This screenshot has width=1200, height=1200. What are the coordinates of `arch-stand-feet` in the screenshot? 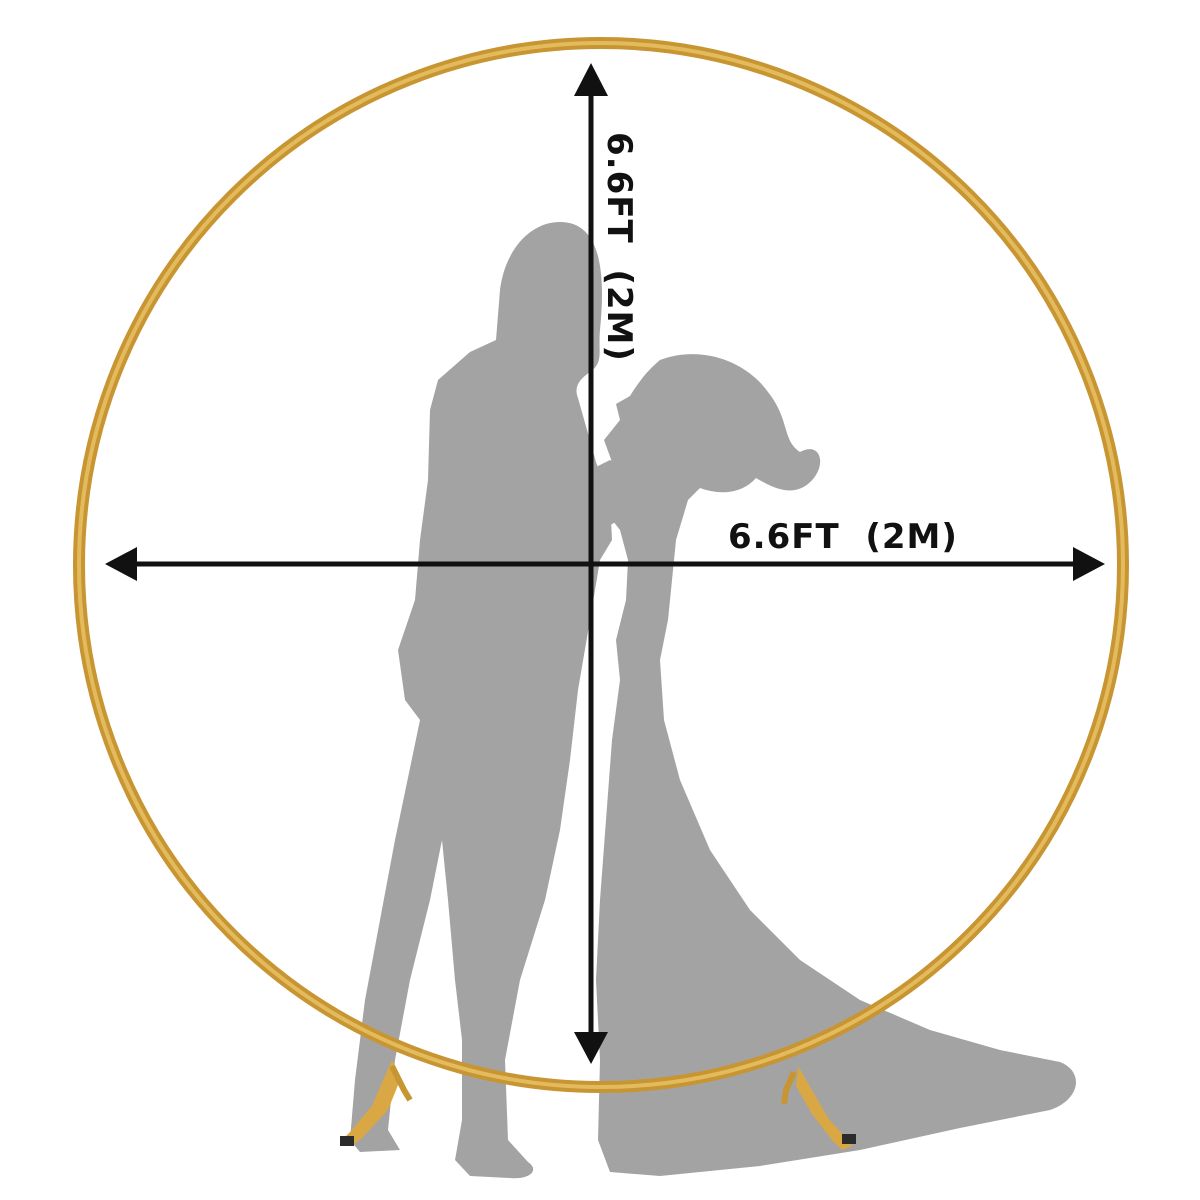 It's located at (598, 1105).